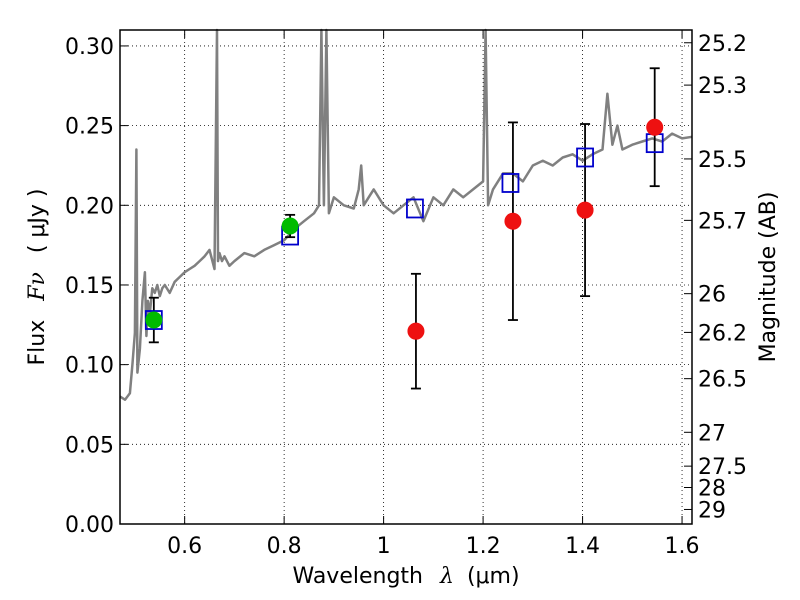  Describe the element at coordinates (483, 546) in the screenshot. I see `x-tick-label: 1.2` at that location.